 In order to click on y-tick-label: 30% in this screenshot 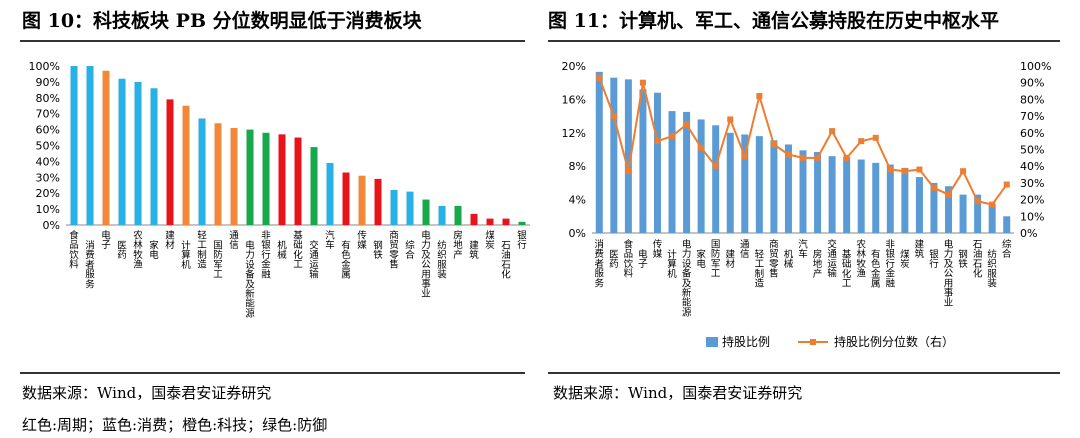, I will do `click(48, 177)`.